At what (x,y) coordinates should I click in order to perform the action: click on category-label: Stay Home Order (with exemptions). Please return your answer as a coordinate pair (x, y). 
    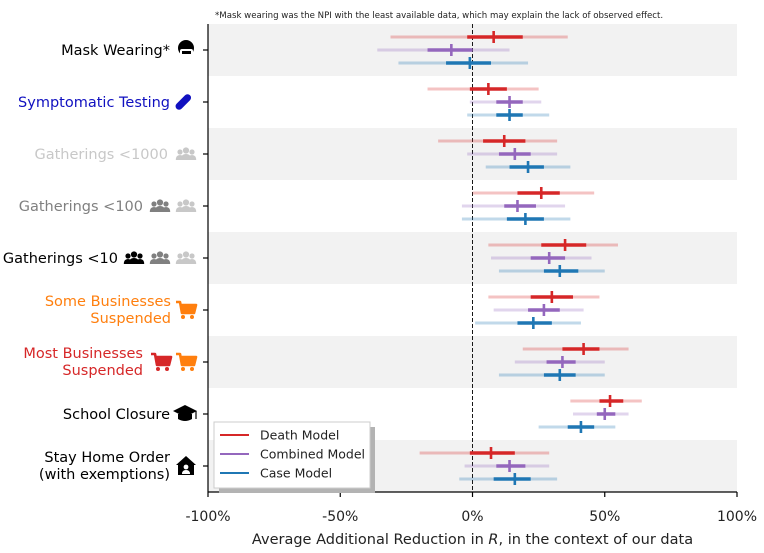
    Looking at the image, I should click on (104, 466).